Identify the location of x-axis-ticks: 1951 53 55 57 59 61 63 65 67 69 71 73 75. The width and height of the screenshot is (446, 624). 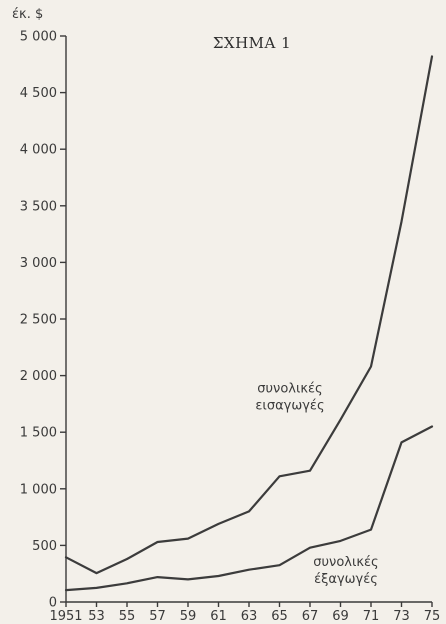
(244, 613).